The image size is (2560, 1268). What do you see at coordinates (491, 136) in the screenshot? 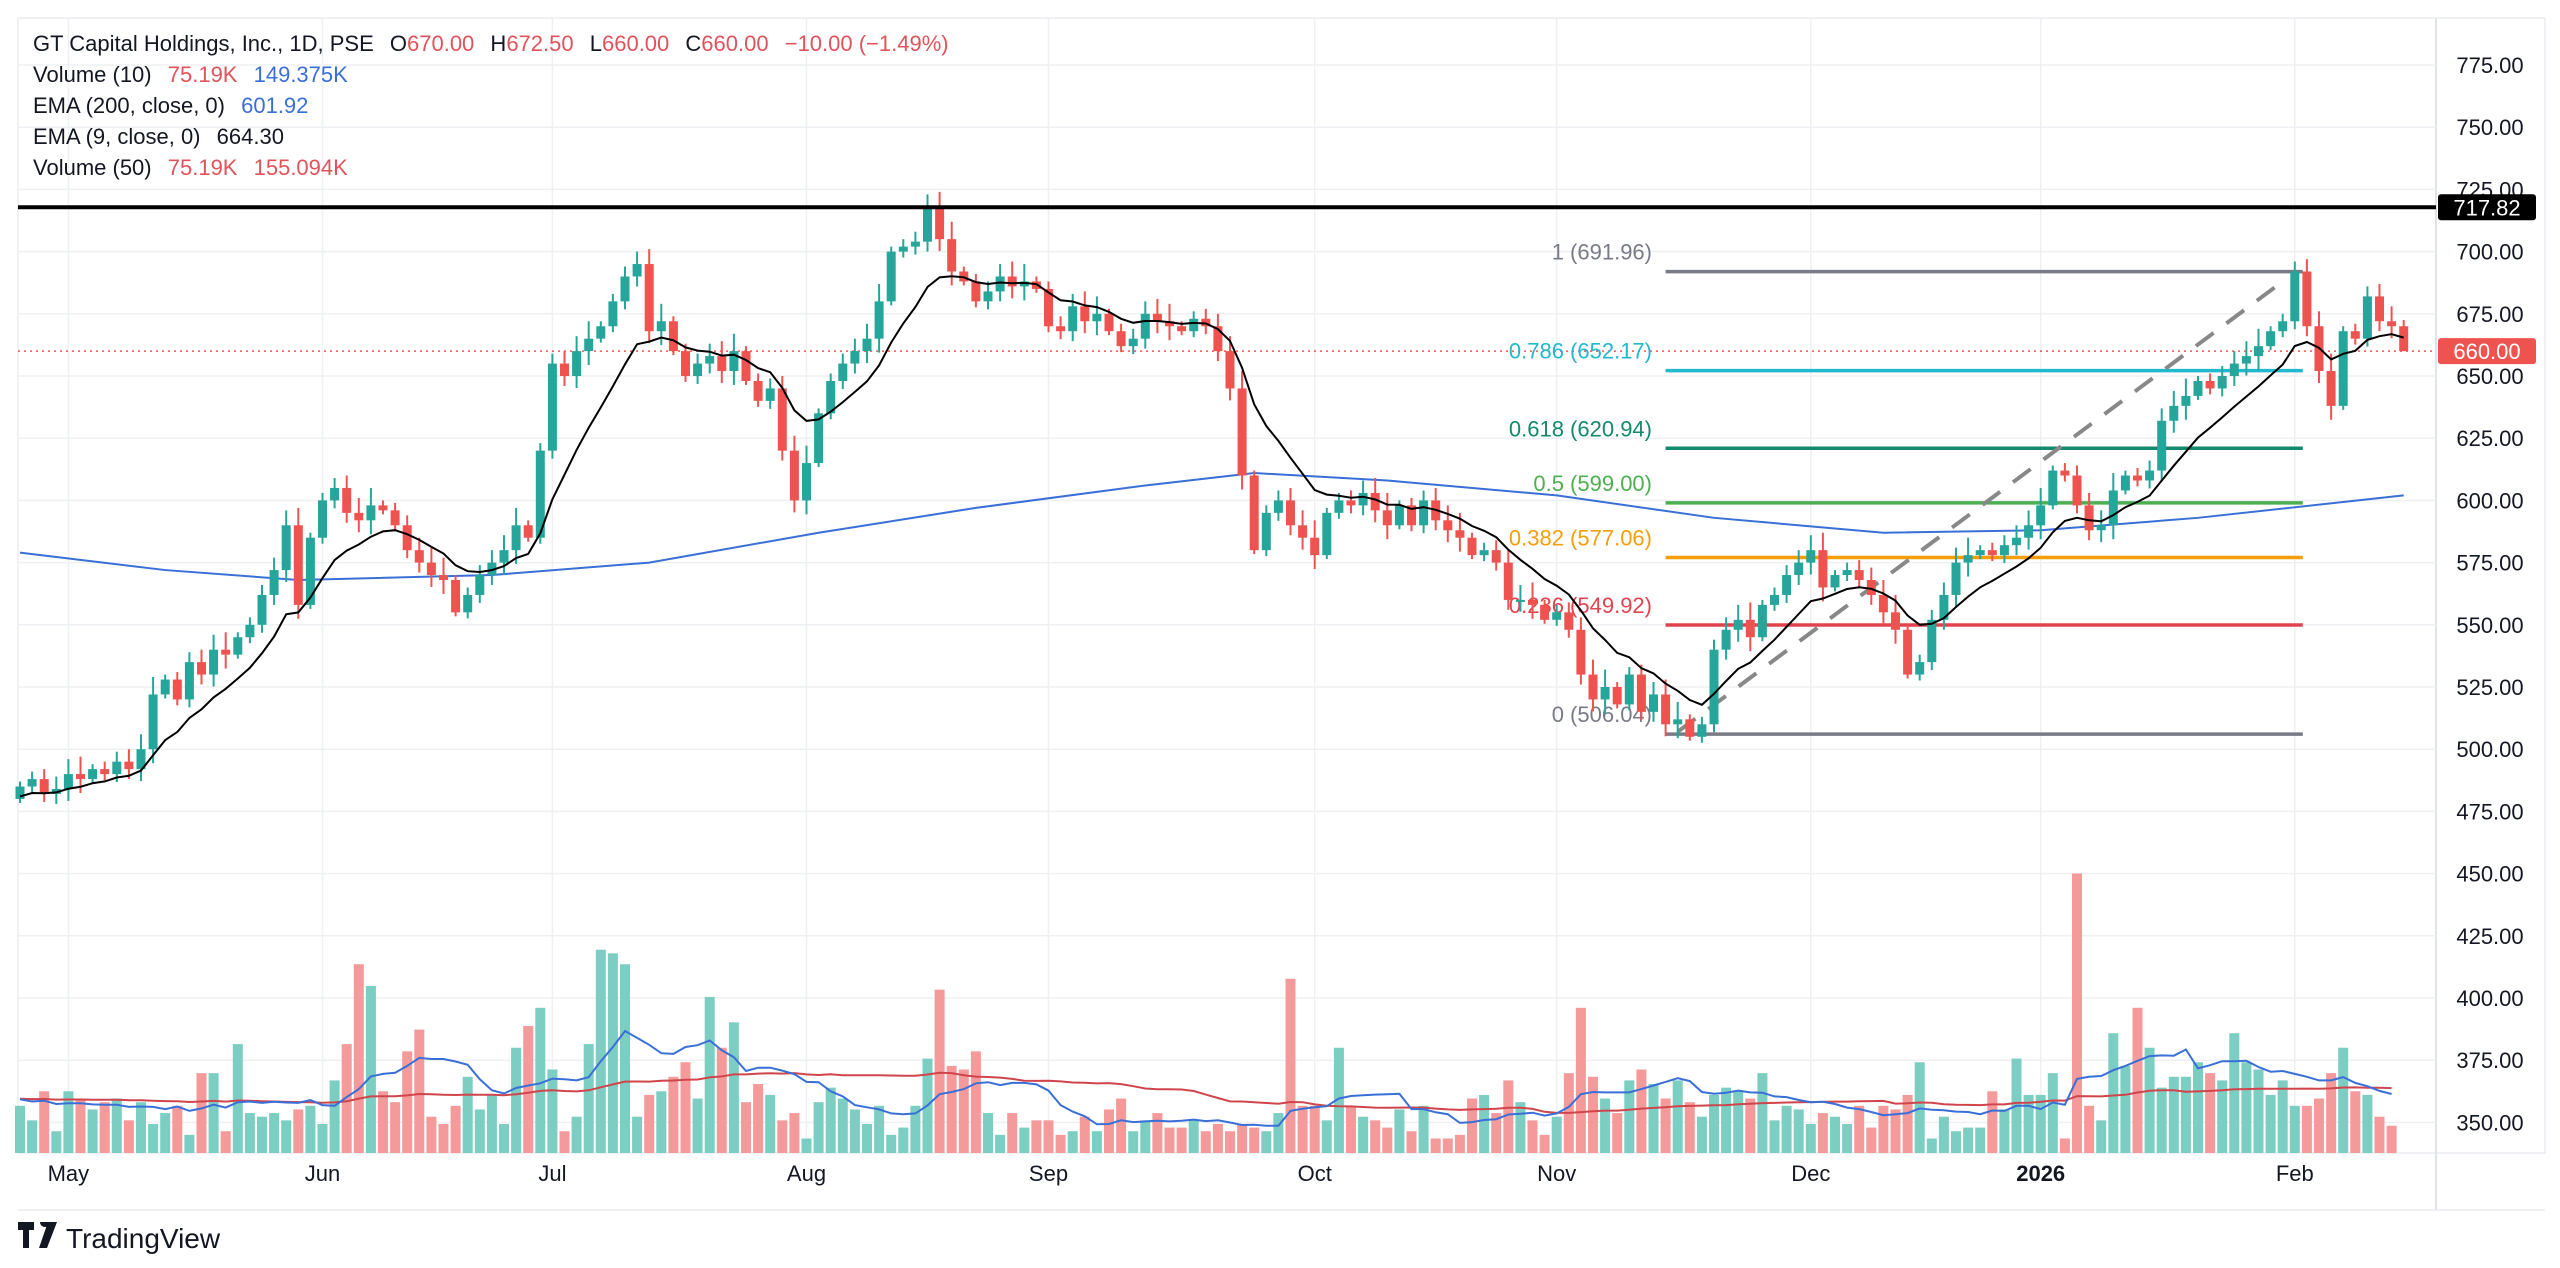
I see `legend-ema9-row: EMA (9, close, 0) 664.30` at bounding box center [491, 136].